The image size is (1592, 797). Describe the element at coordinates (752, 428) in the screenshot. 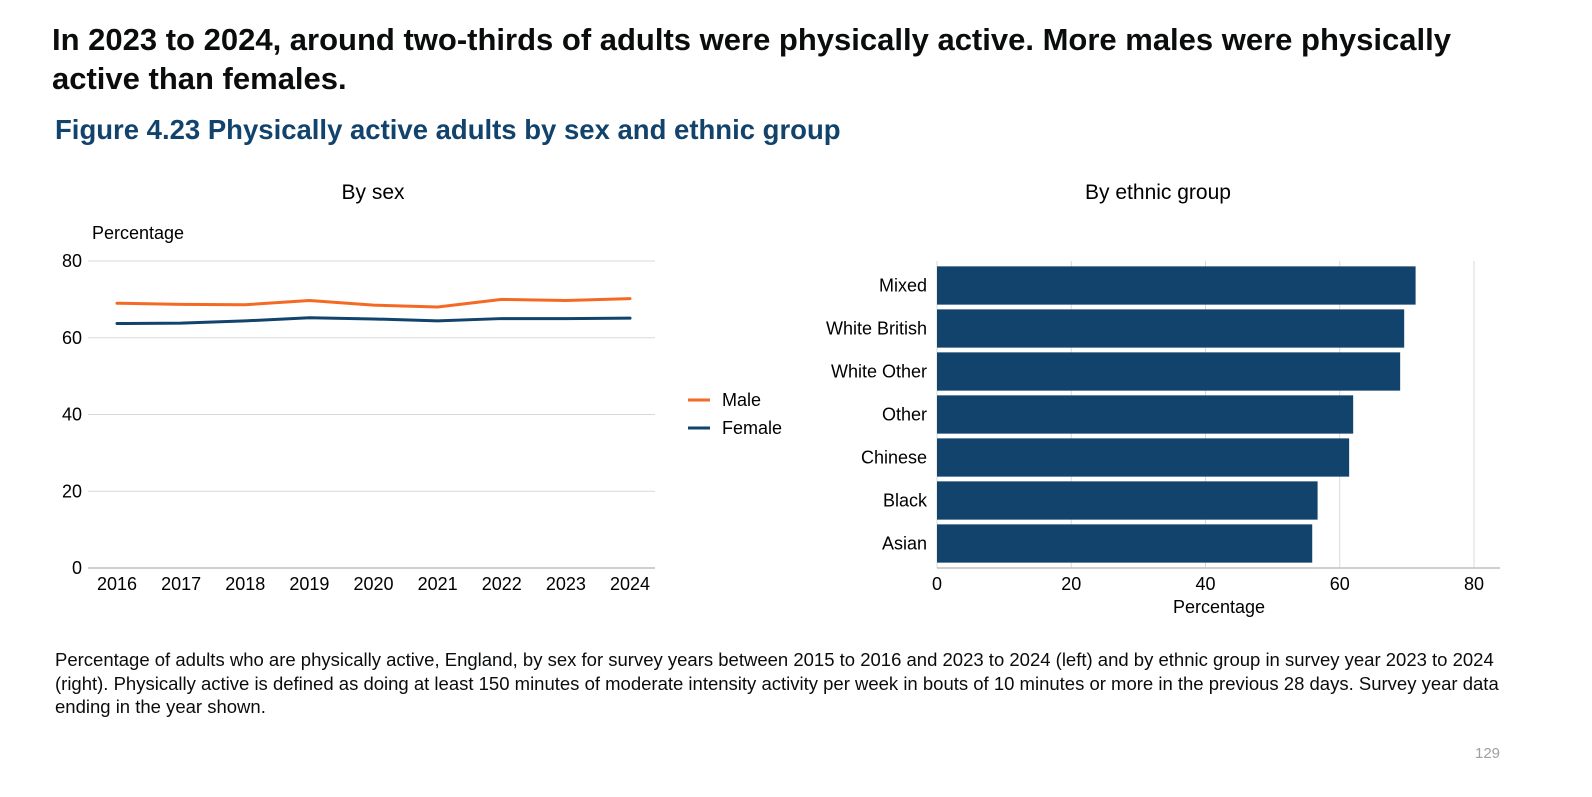

I see `legend-label-female: Female` at that location.